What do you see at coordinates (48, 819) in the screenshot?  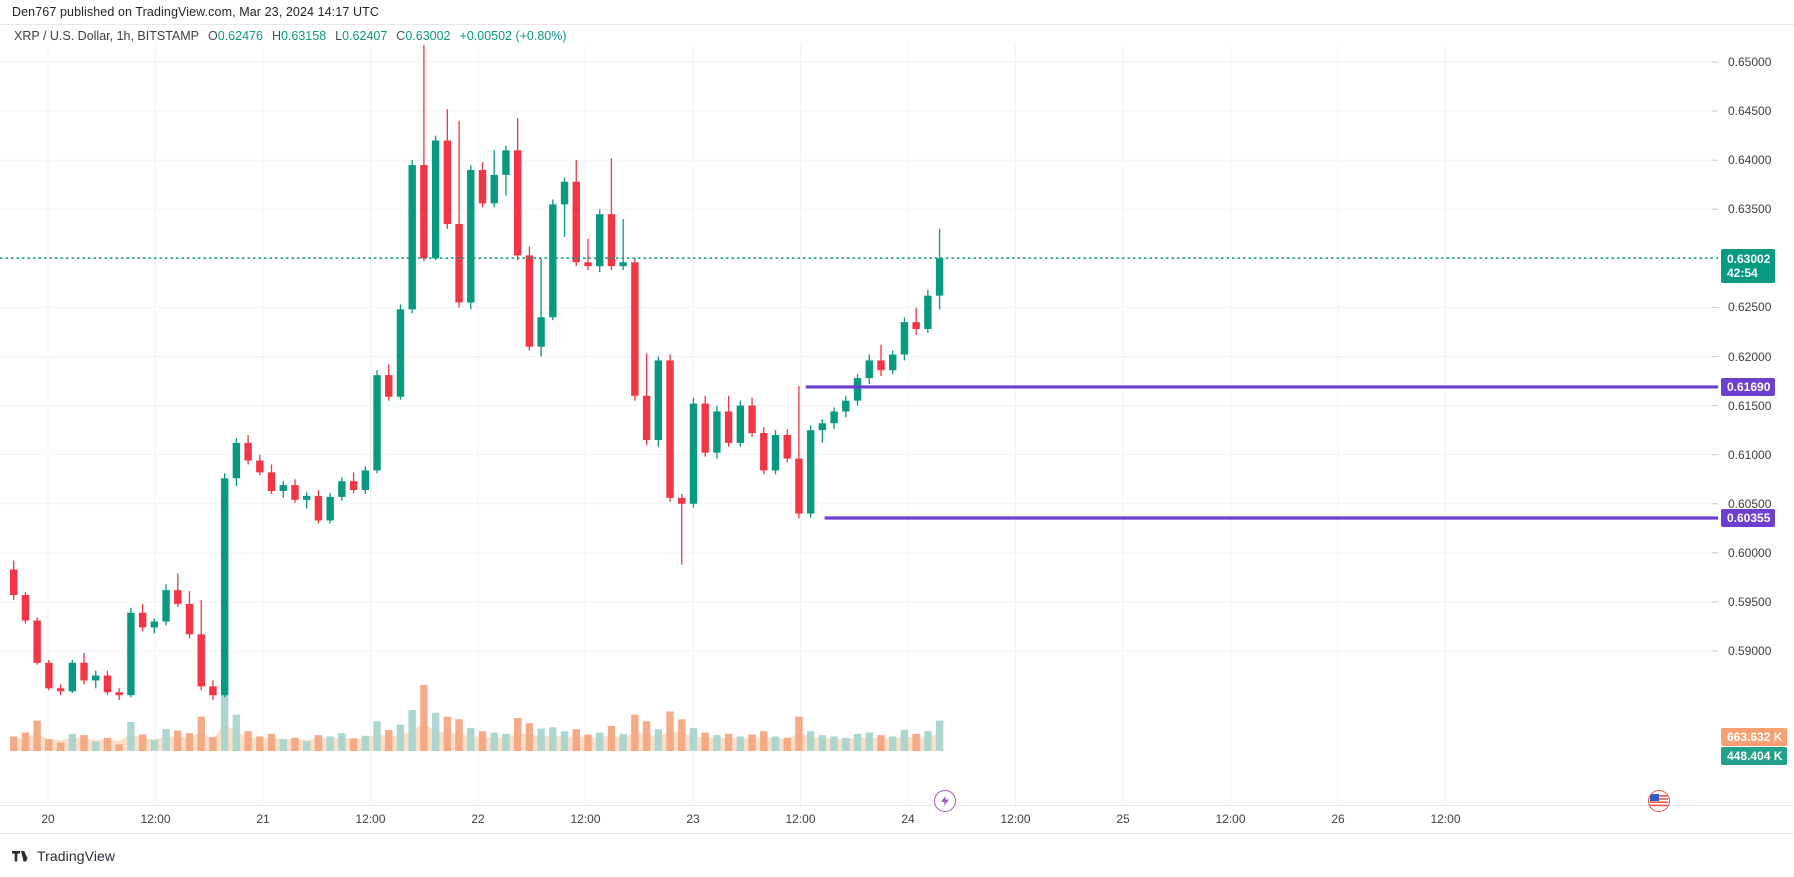 I see `time-tick-label: 20` at bounding box center [48, 819].